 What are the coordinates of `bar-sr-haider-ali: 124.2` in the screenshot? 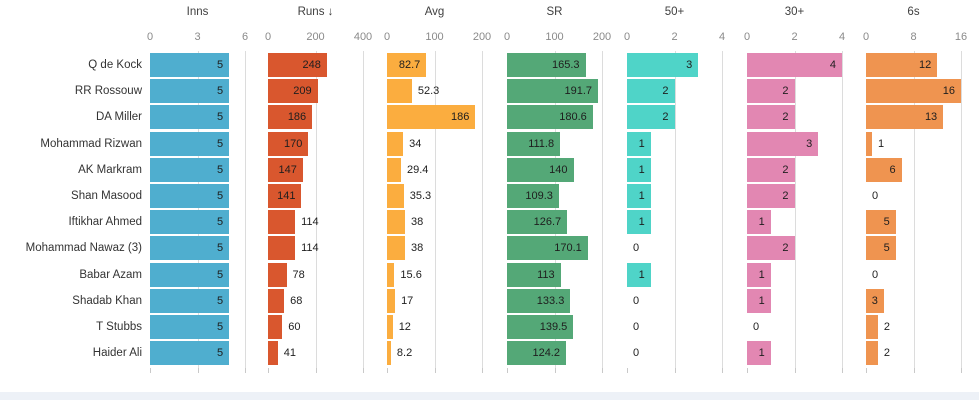 It's located at (536, 353).